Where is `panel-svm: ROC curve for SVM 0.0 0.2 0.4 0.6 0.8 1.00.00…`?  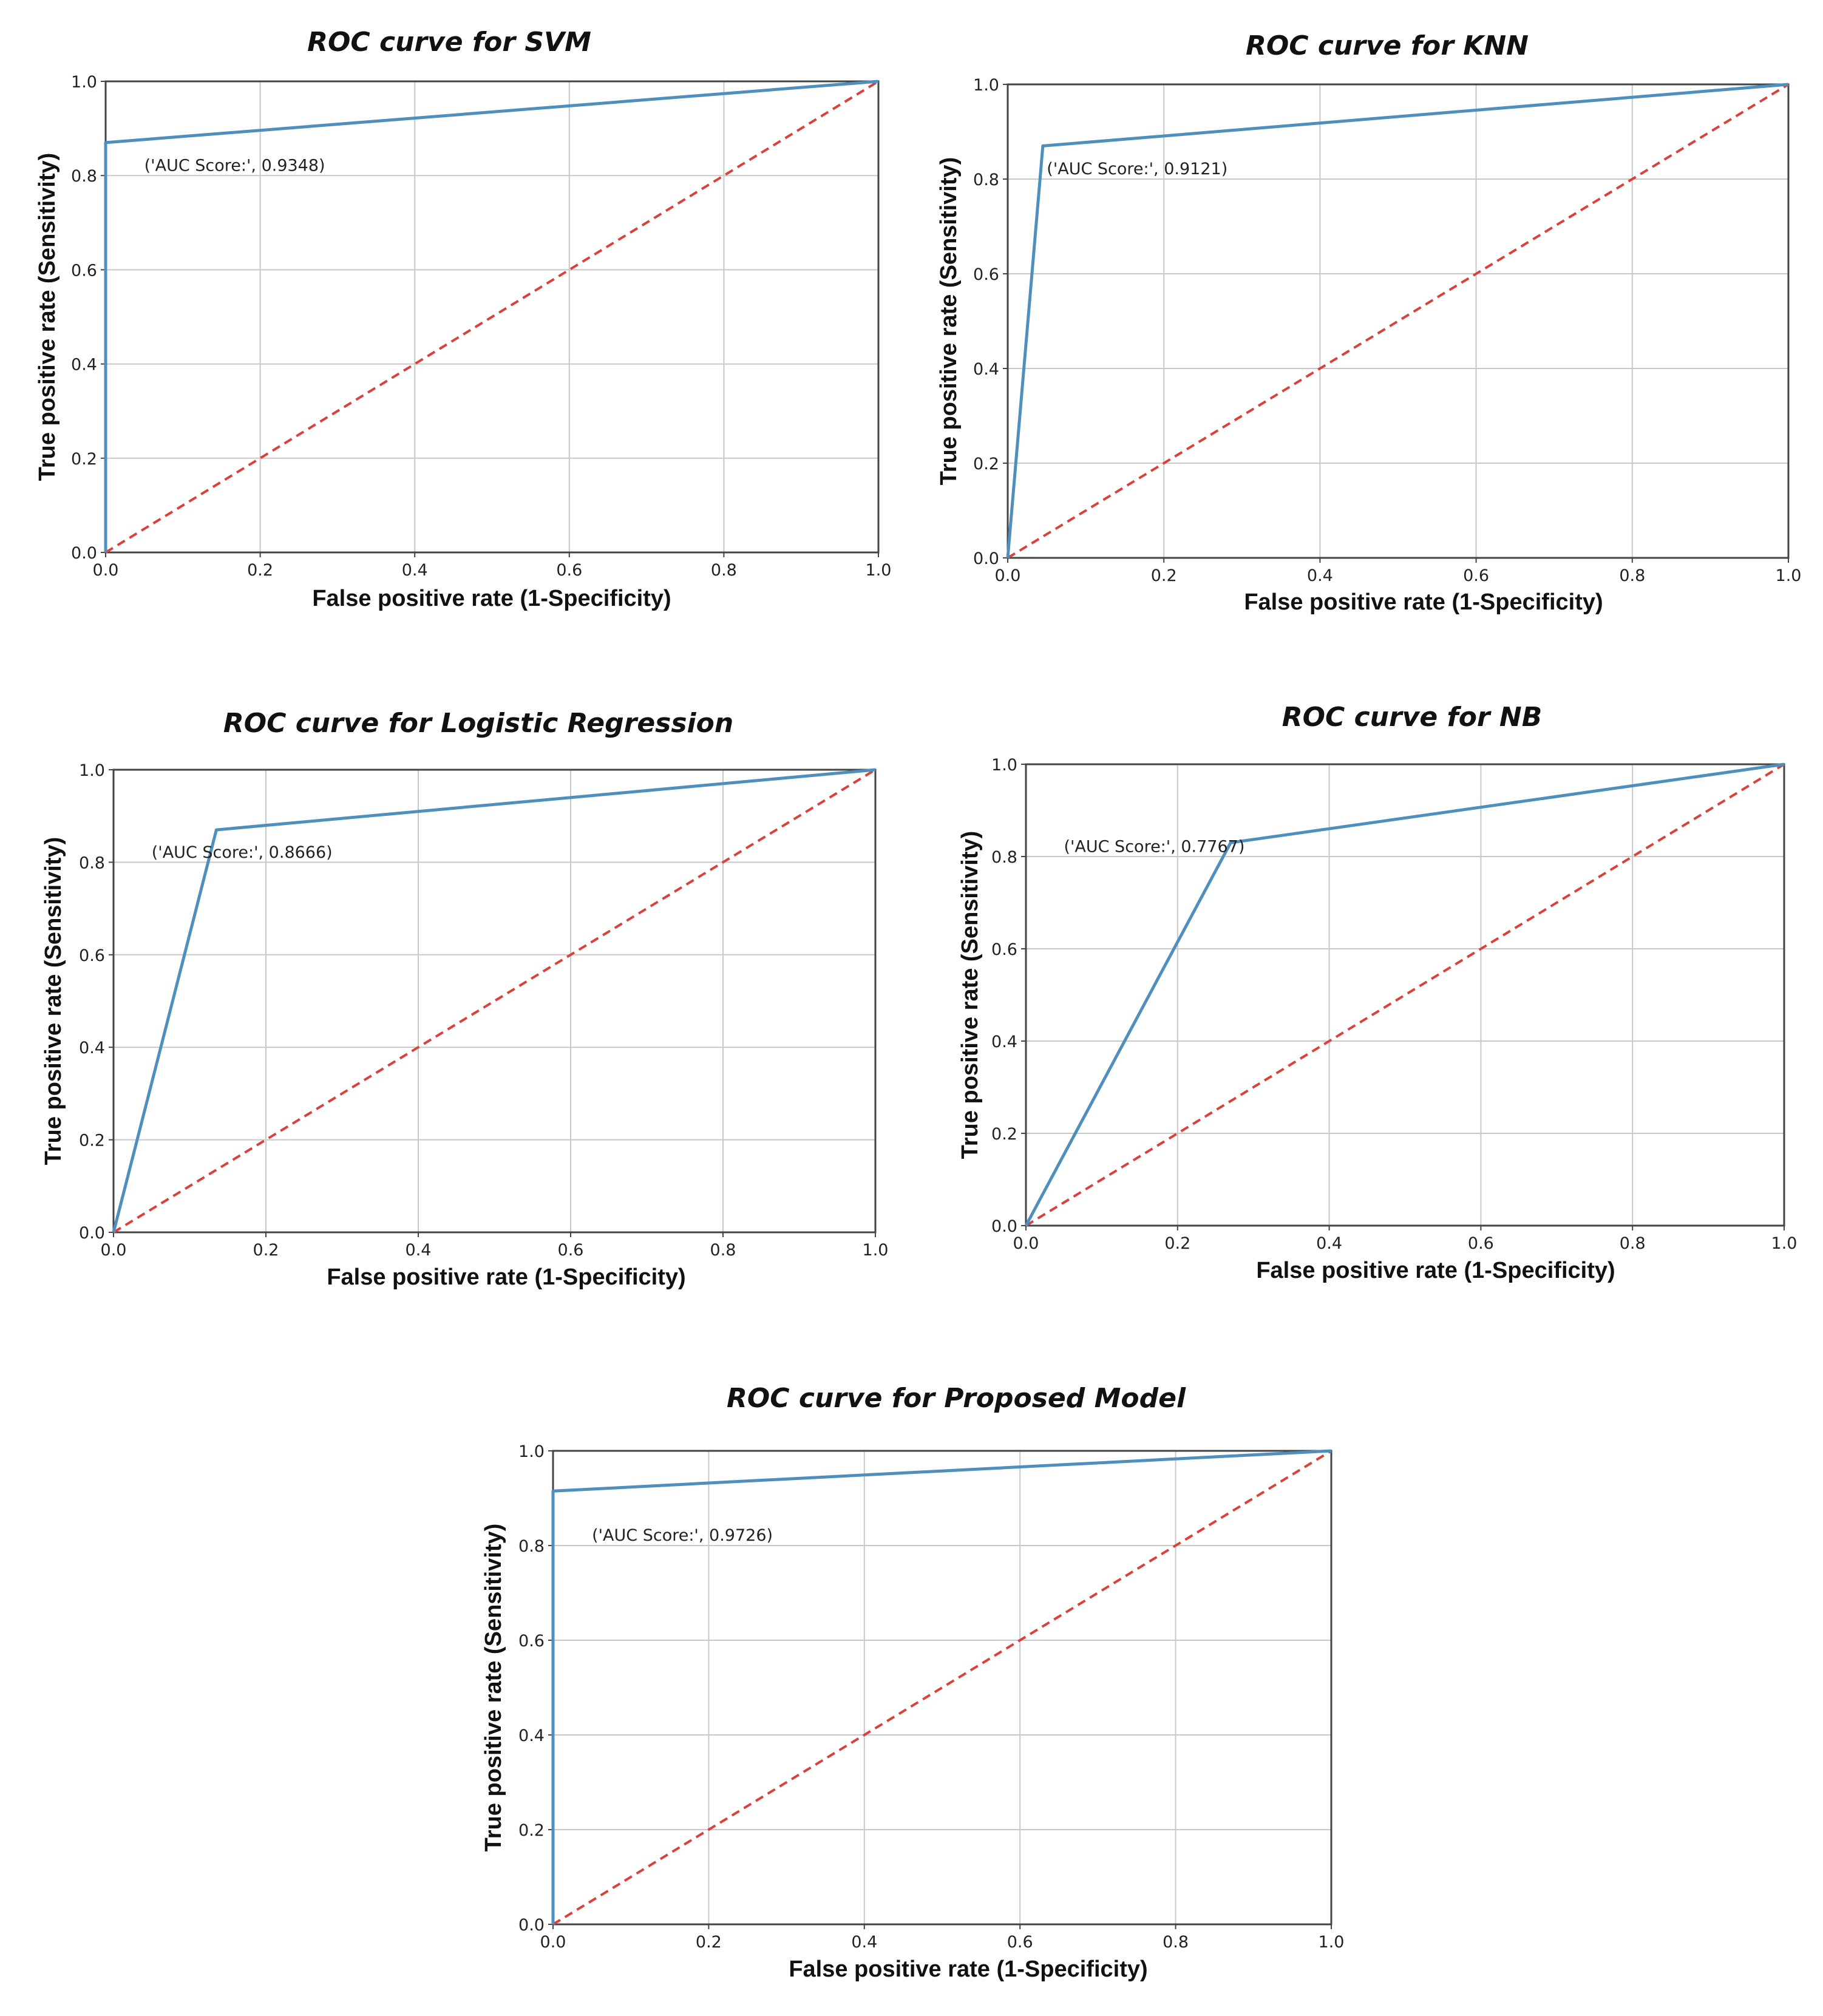
panel-svm: ROC curve for SVM 0.0 0.2 0.4 0.6 0.8 1.00.00… is located at coordinates (463, 319).